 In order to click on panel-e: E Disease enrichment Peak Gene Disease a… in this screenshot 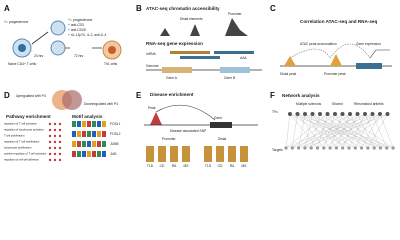, I will do `click(197, 129)`.